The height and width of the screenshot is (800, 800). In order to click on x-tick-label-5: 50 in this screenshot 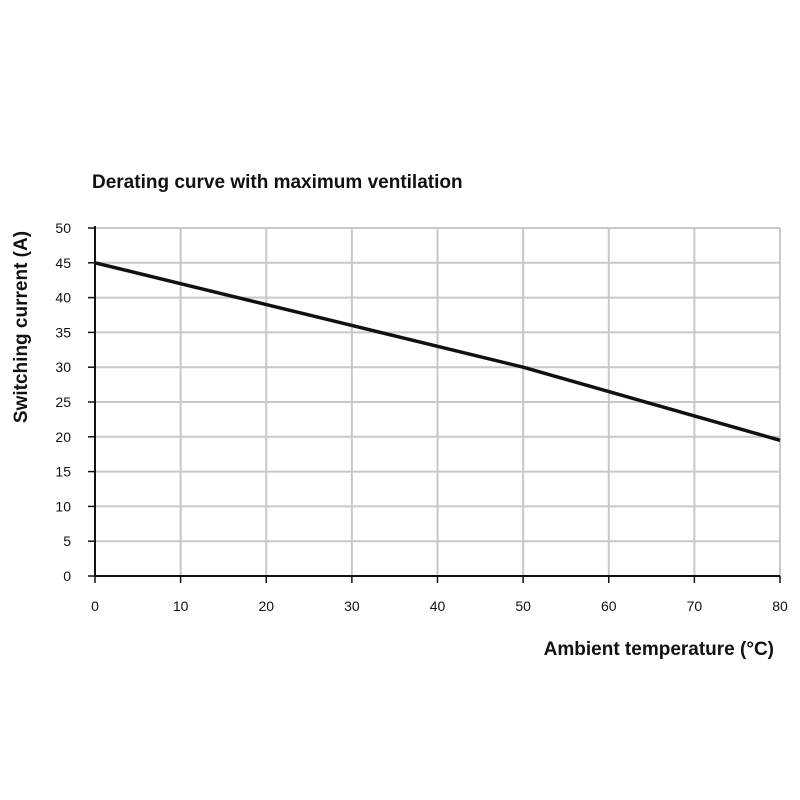, I will do `click(523, 606)`.